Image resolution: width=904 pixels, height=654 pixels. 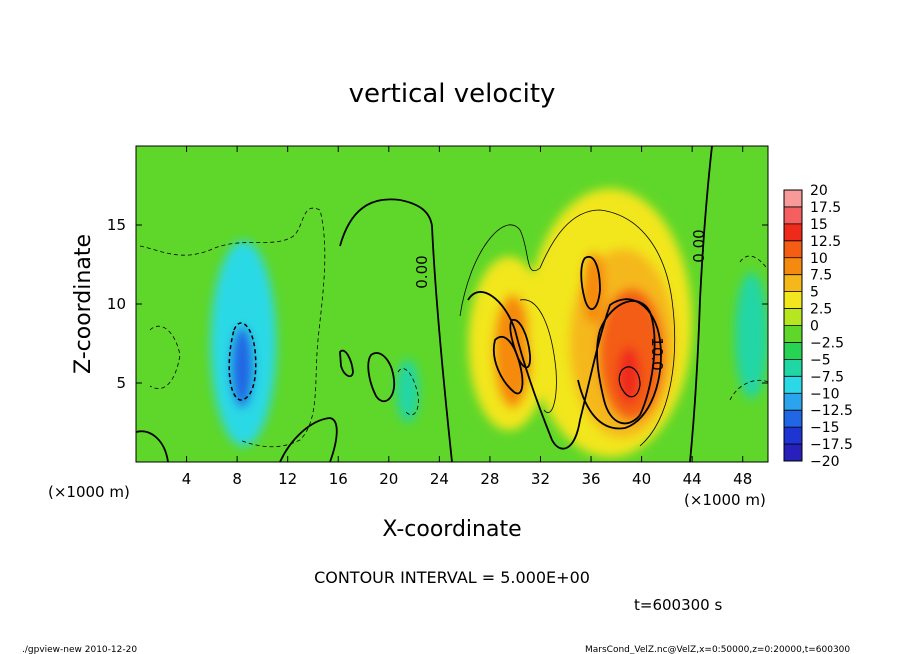 I want to click on colorbar-label-14: −15, so click(x=825, y=428).